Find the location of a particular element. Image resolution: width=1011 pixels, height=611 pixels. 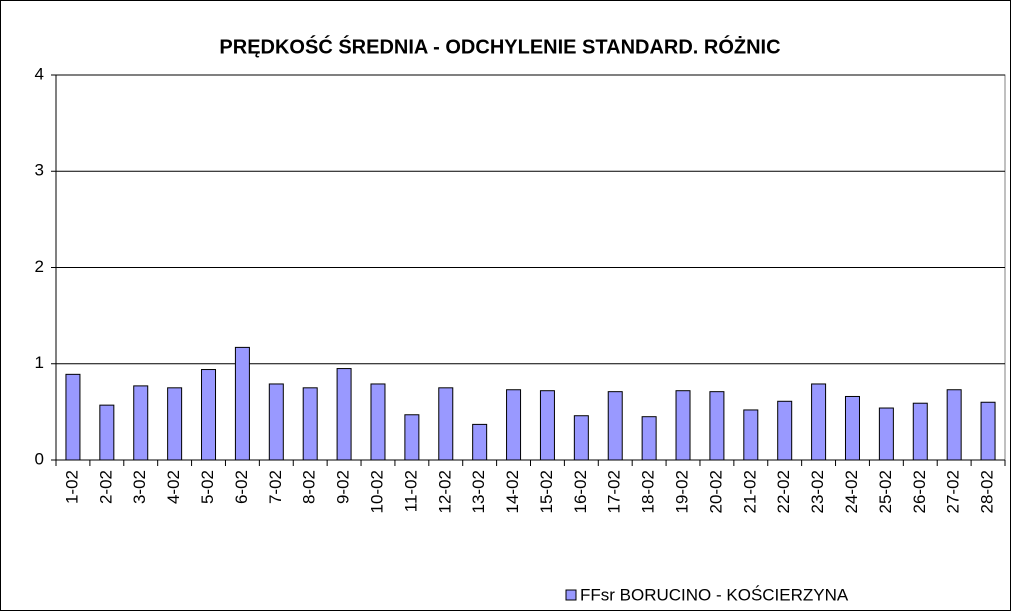

x-tick-label: 23-02 is located at coordinates (817, 491).